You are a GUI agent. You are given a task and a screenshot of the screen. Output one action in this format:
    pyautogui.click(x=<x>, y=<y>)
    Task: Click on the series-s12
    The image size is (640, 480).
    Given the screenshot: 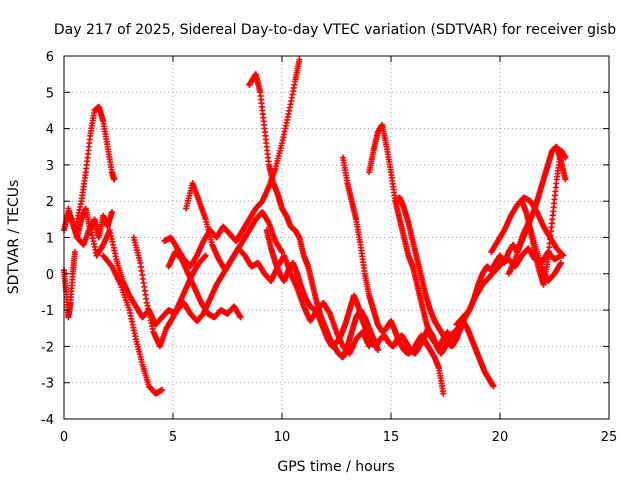 What is the action you would take?
    pyautogui.click(x=380, y=308)
    